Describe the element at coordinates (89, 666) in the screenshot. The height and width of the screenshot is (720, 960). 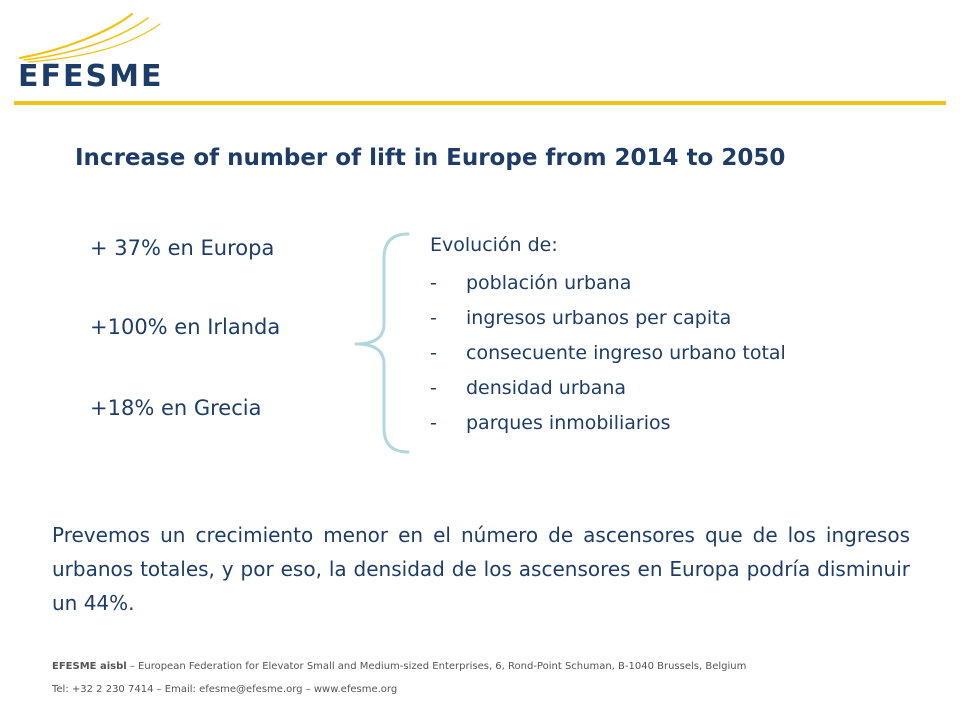
I see `footer-org-name: EFESME aisbl` at that location.